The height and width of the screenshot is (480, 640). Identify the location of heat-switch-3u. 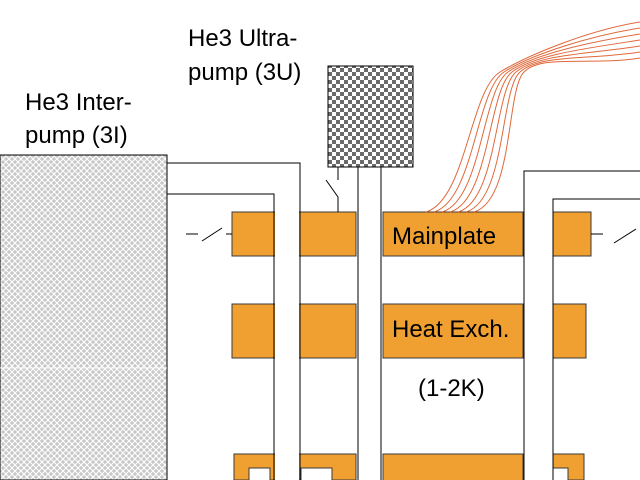
(332, 189).